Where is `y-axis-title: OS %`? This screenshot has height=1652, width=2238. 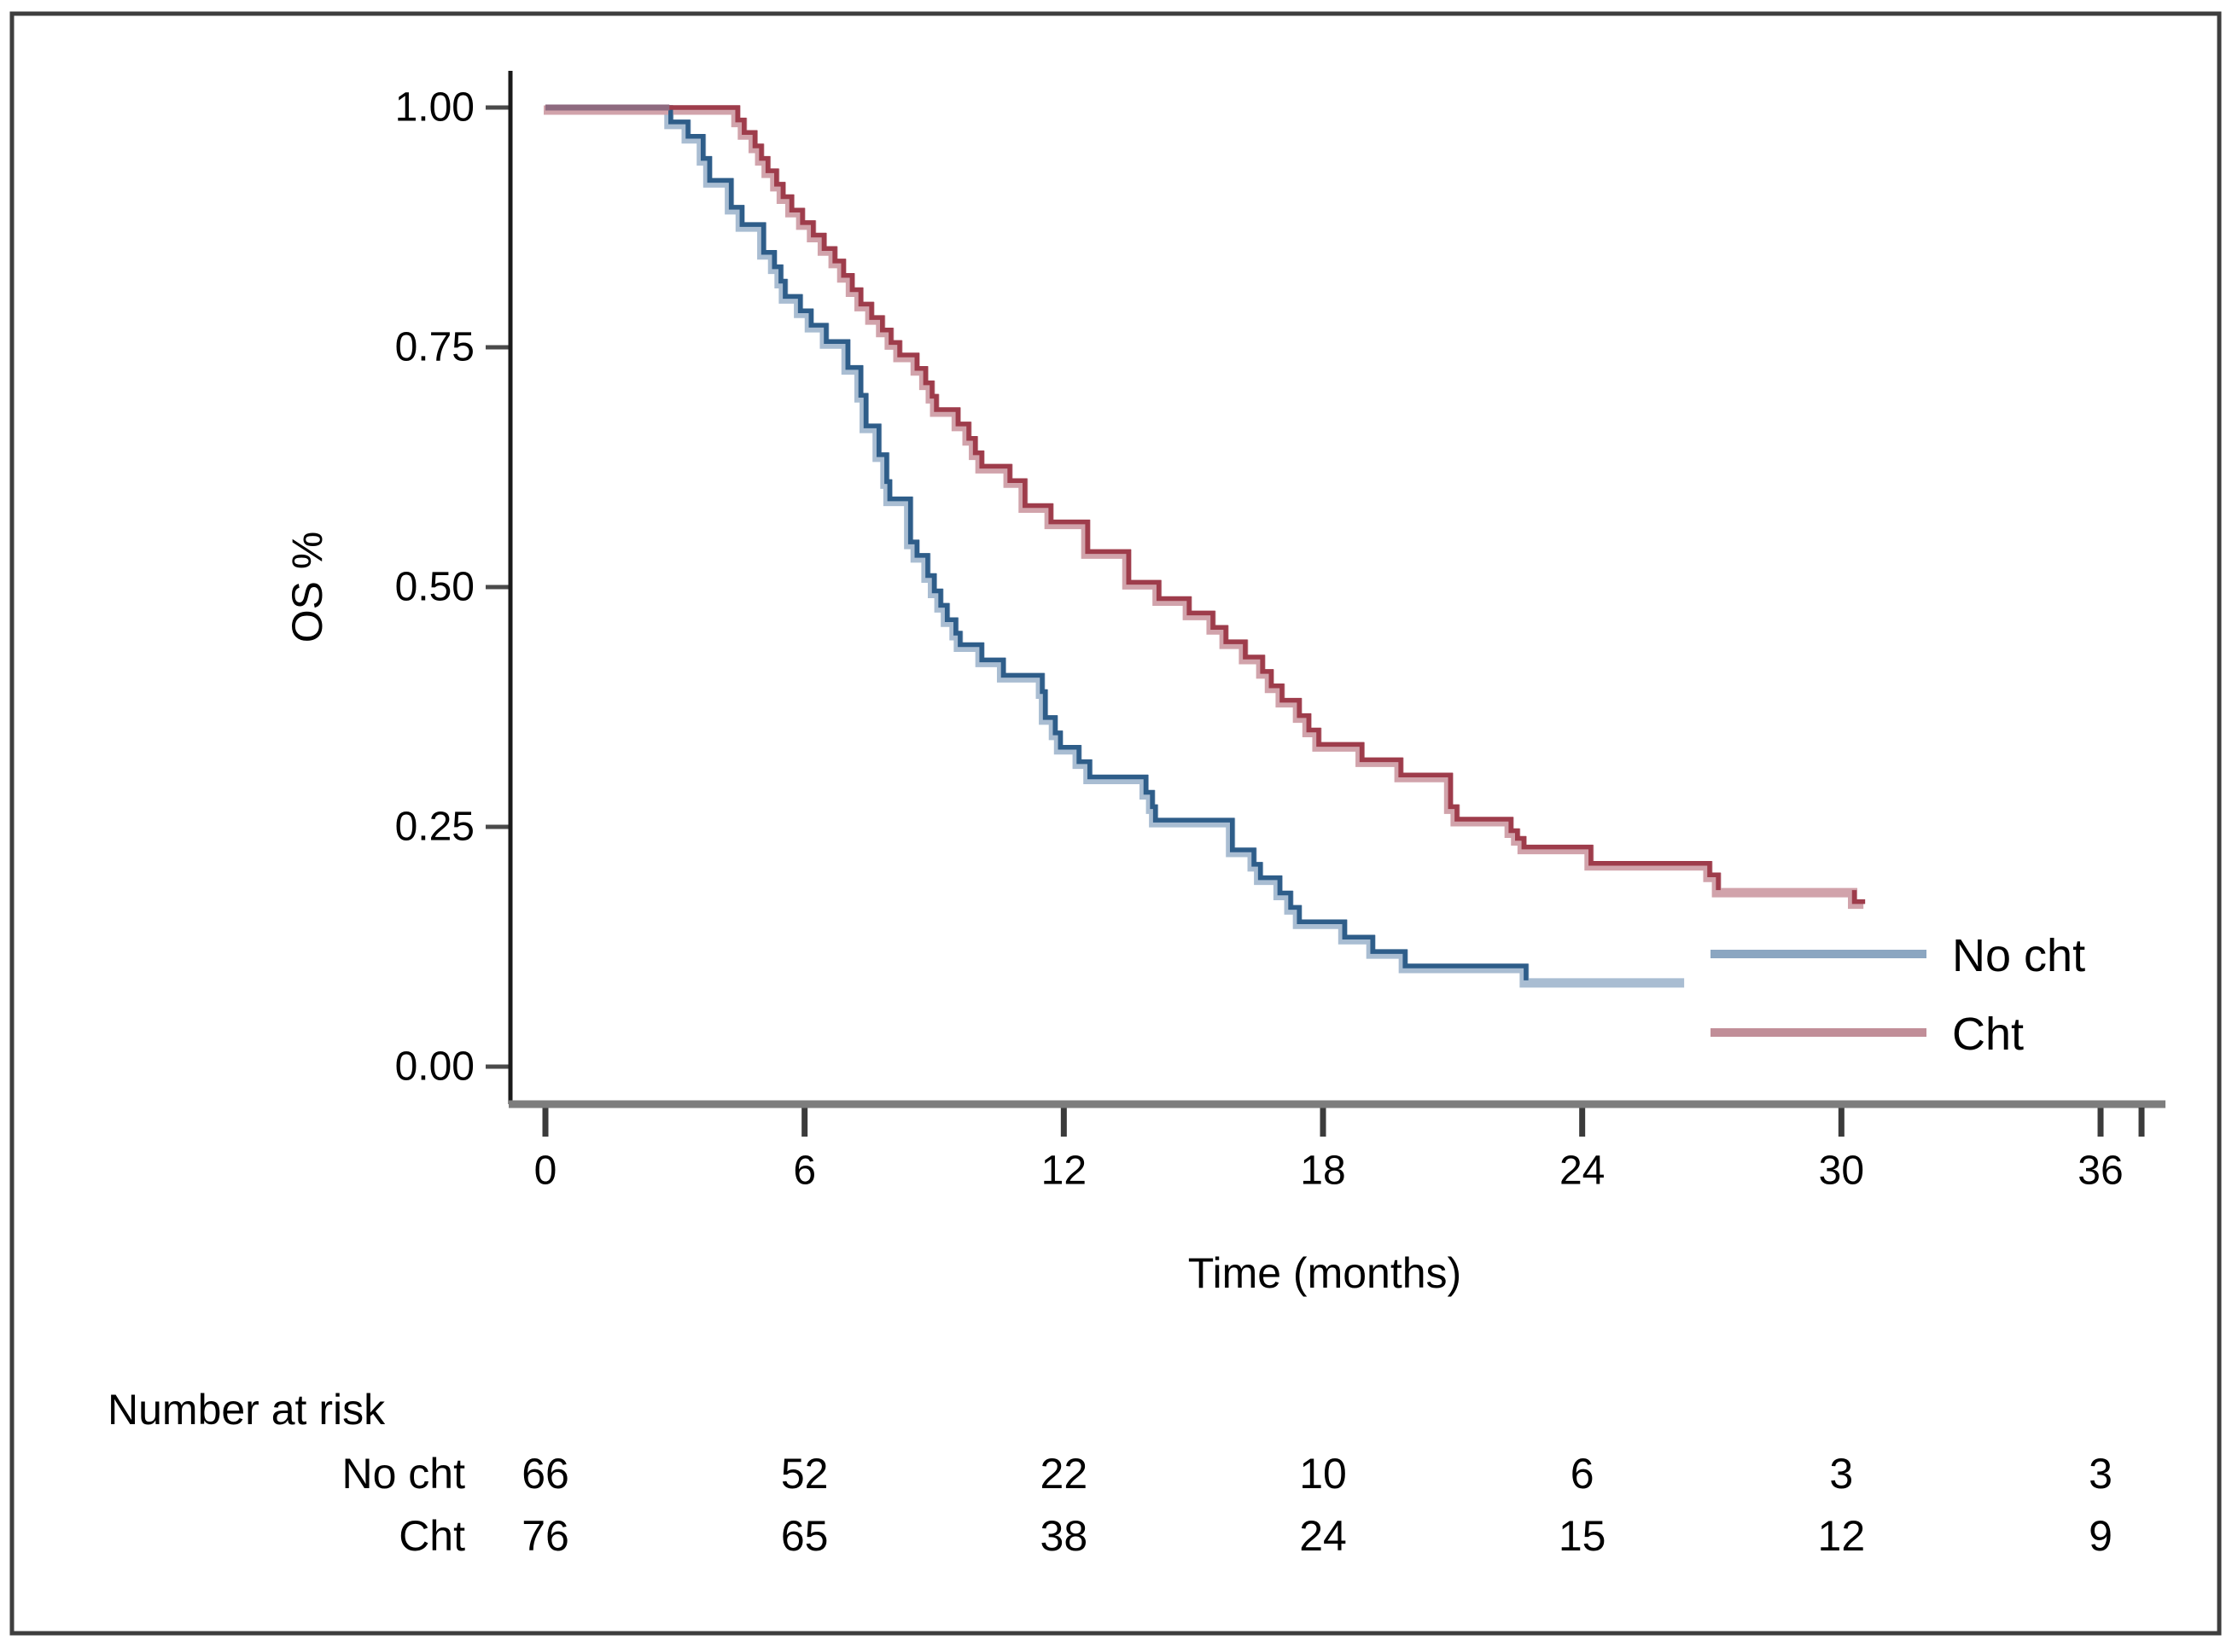 y-axis-title: OS % is located at coordinates (307, 587).